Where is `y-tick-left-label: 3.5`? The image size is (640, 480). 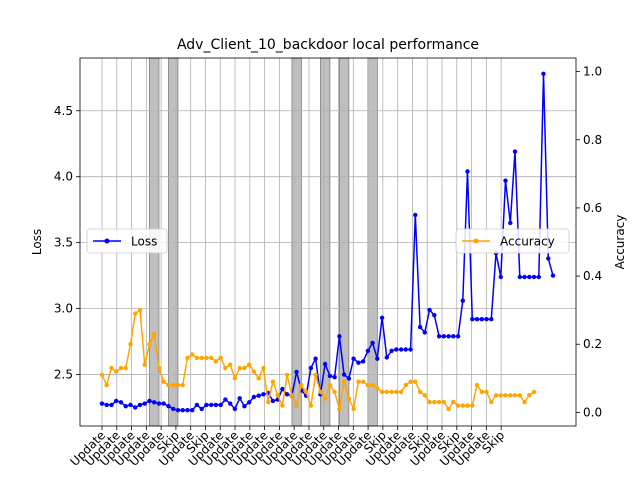 y-tick-left-label: 3.5 is located at coordinates (63, 243).